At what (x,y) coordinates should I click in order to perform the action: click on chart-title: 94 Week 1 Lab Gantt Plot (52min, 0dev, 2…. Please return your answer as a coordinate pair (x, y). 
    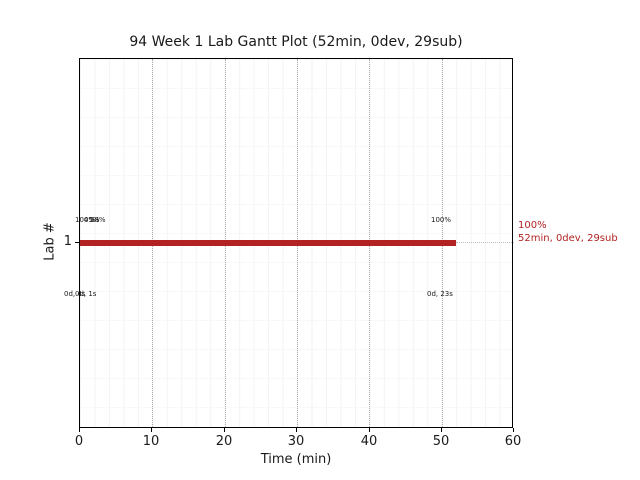
    Looking at the image, I should click on (296, 42).